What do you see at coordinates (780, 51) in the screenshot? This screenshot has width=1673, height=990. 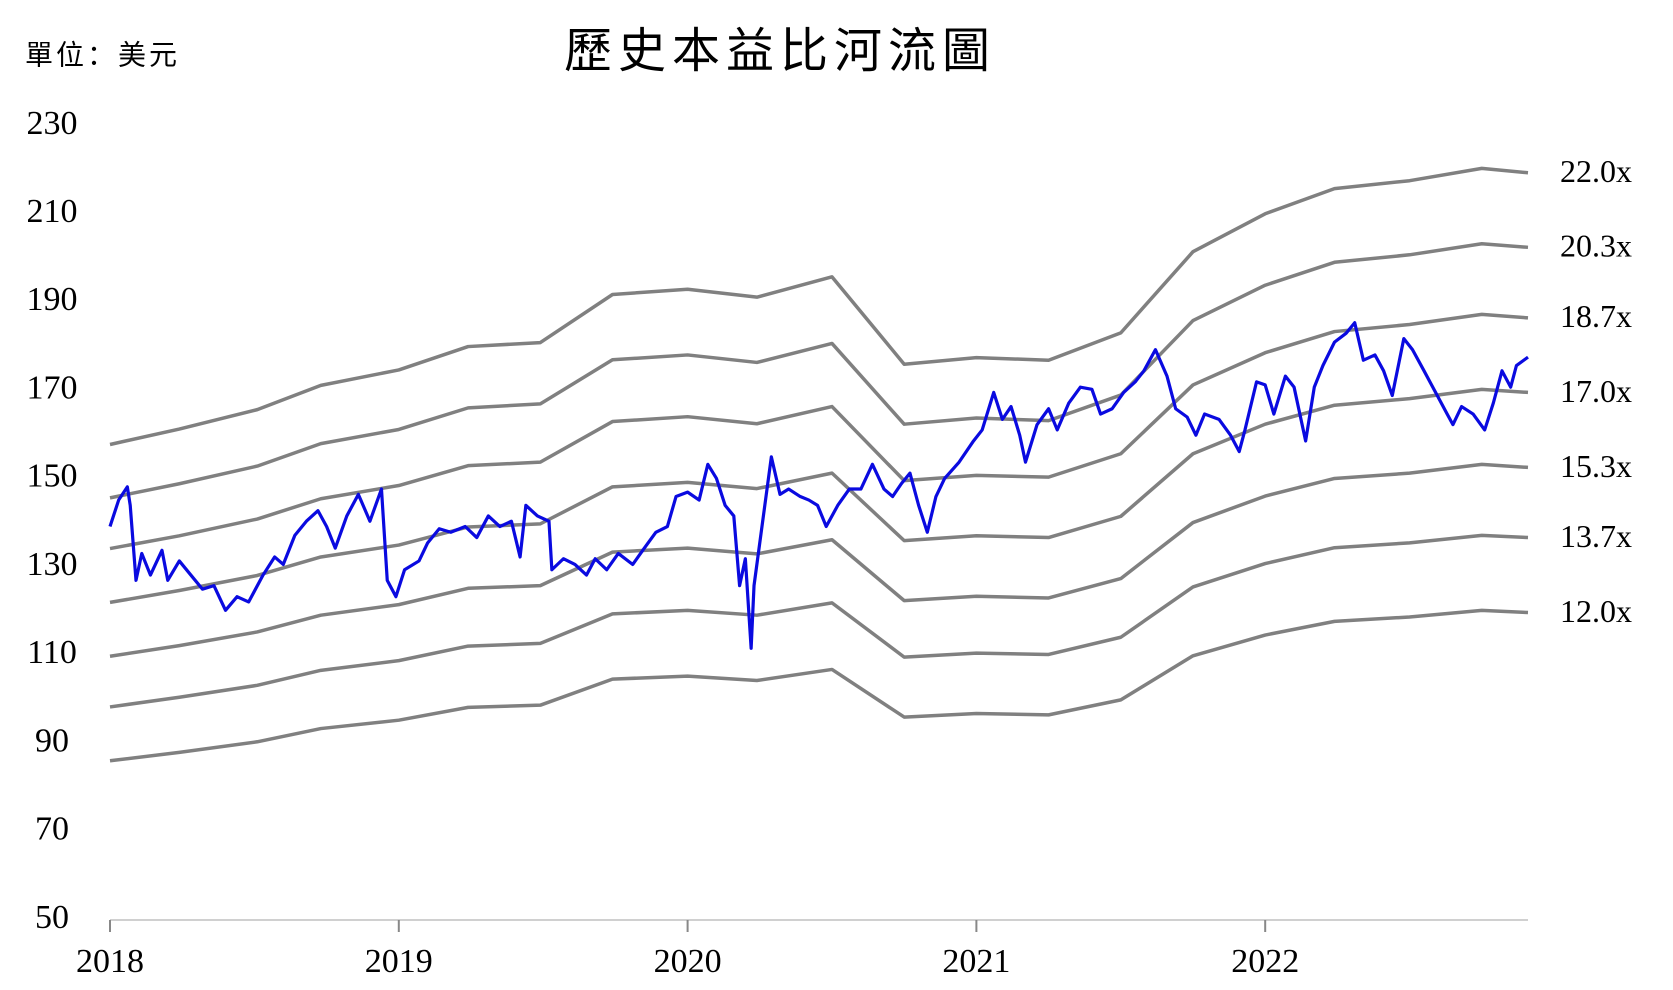 I see `chart-title: 歷史本益比河流圖` at bounding box center [780, 51].